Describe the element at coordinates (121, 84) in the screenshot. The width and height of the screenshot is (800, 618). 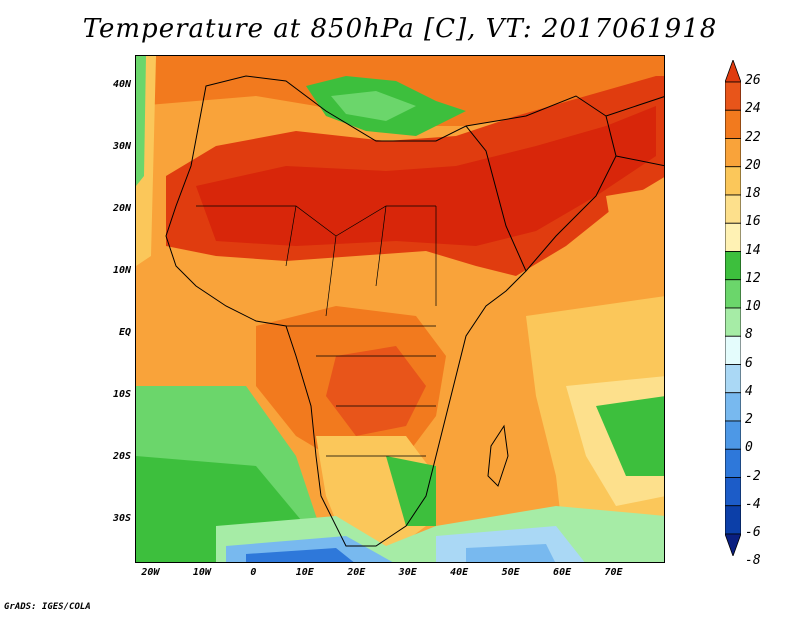
I see `lat-tick-label: 40N` at that location.